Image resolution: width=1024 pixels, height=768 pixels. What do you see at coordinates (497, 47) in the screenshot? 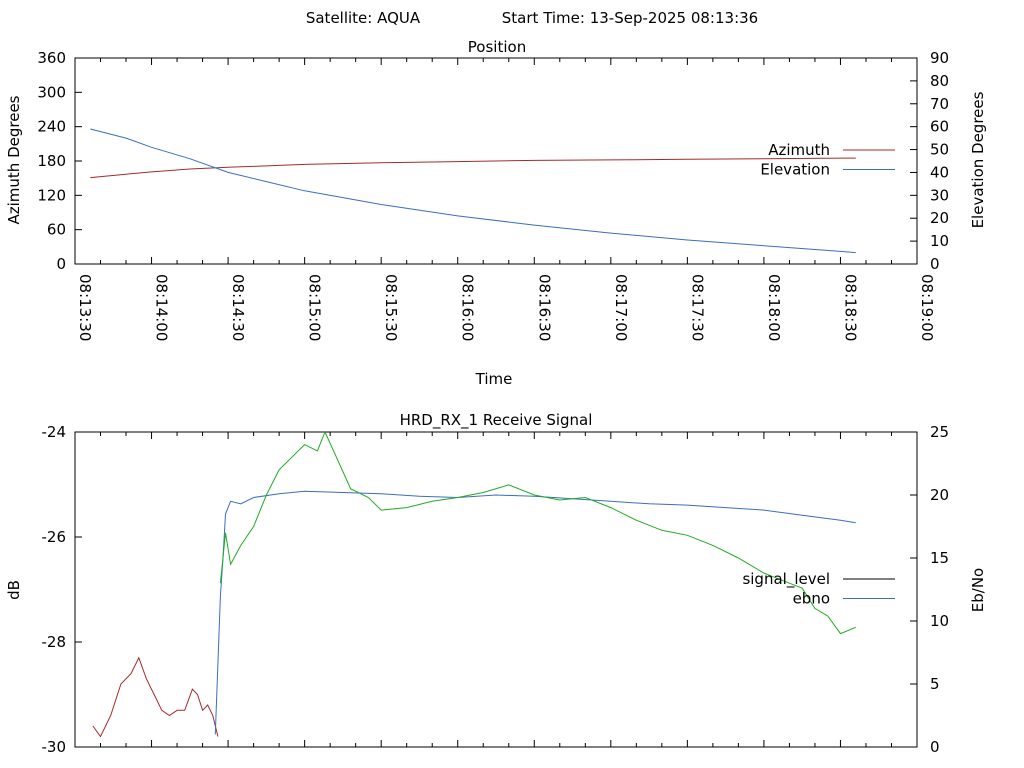
I see `position-chart-title: Position` at bounding box center [497, 47].